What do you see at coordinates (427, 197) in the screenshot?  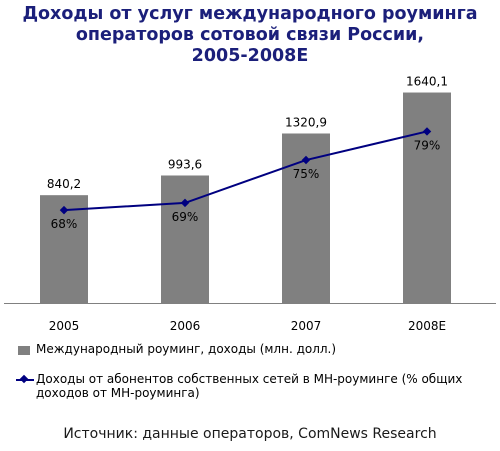 I see `bar-2008E` at bounding box center [427, 197].